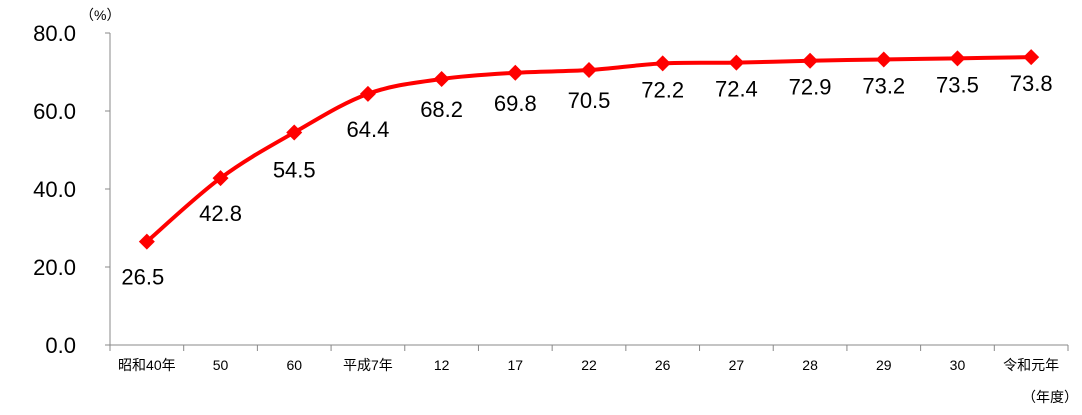 The image size is (1082, 415). I want to click on y-tick-label: 20.0, so click(54, 267).